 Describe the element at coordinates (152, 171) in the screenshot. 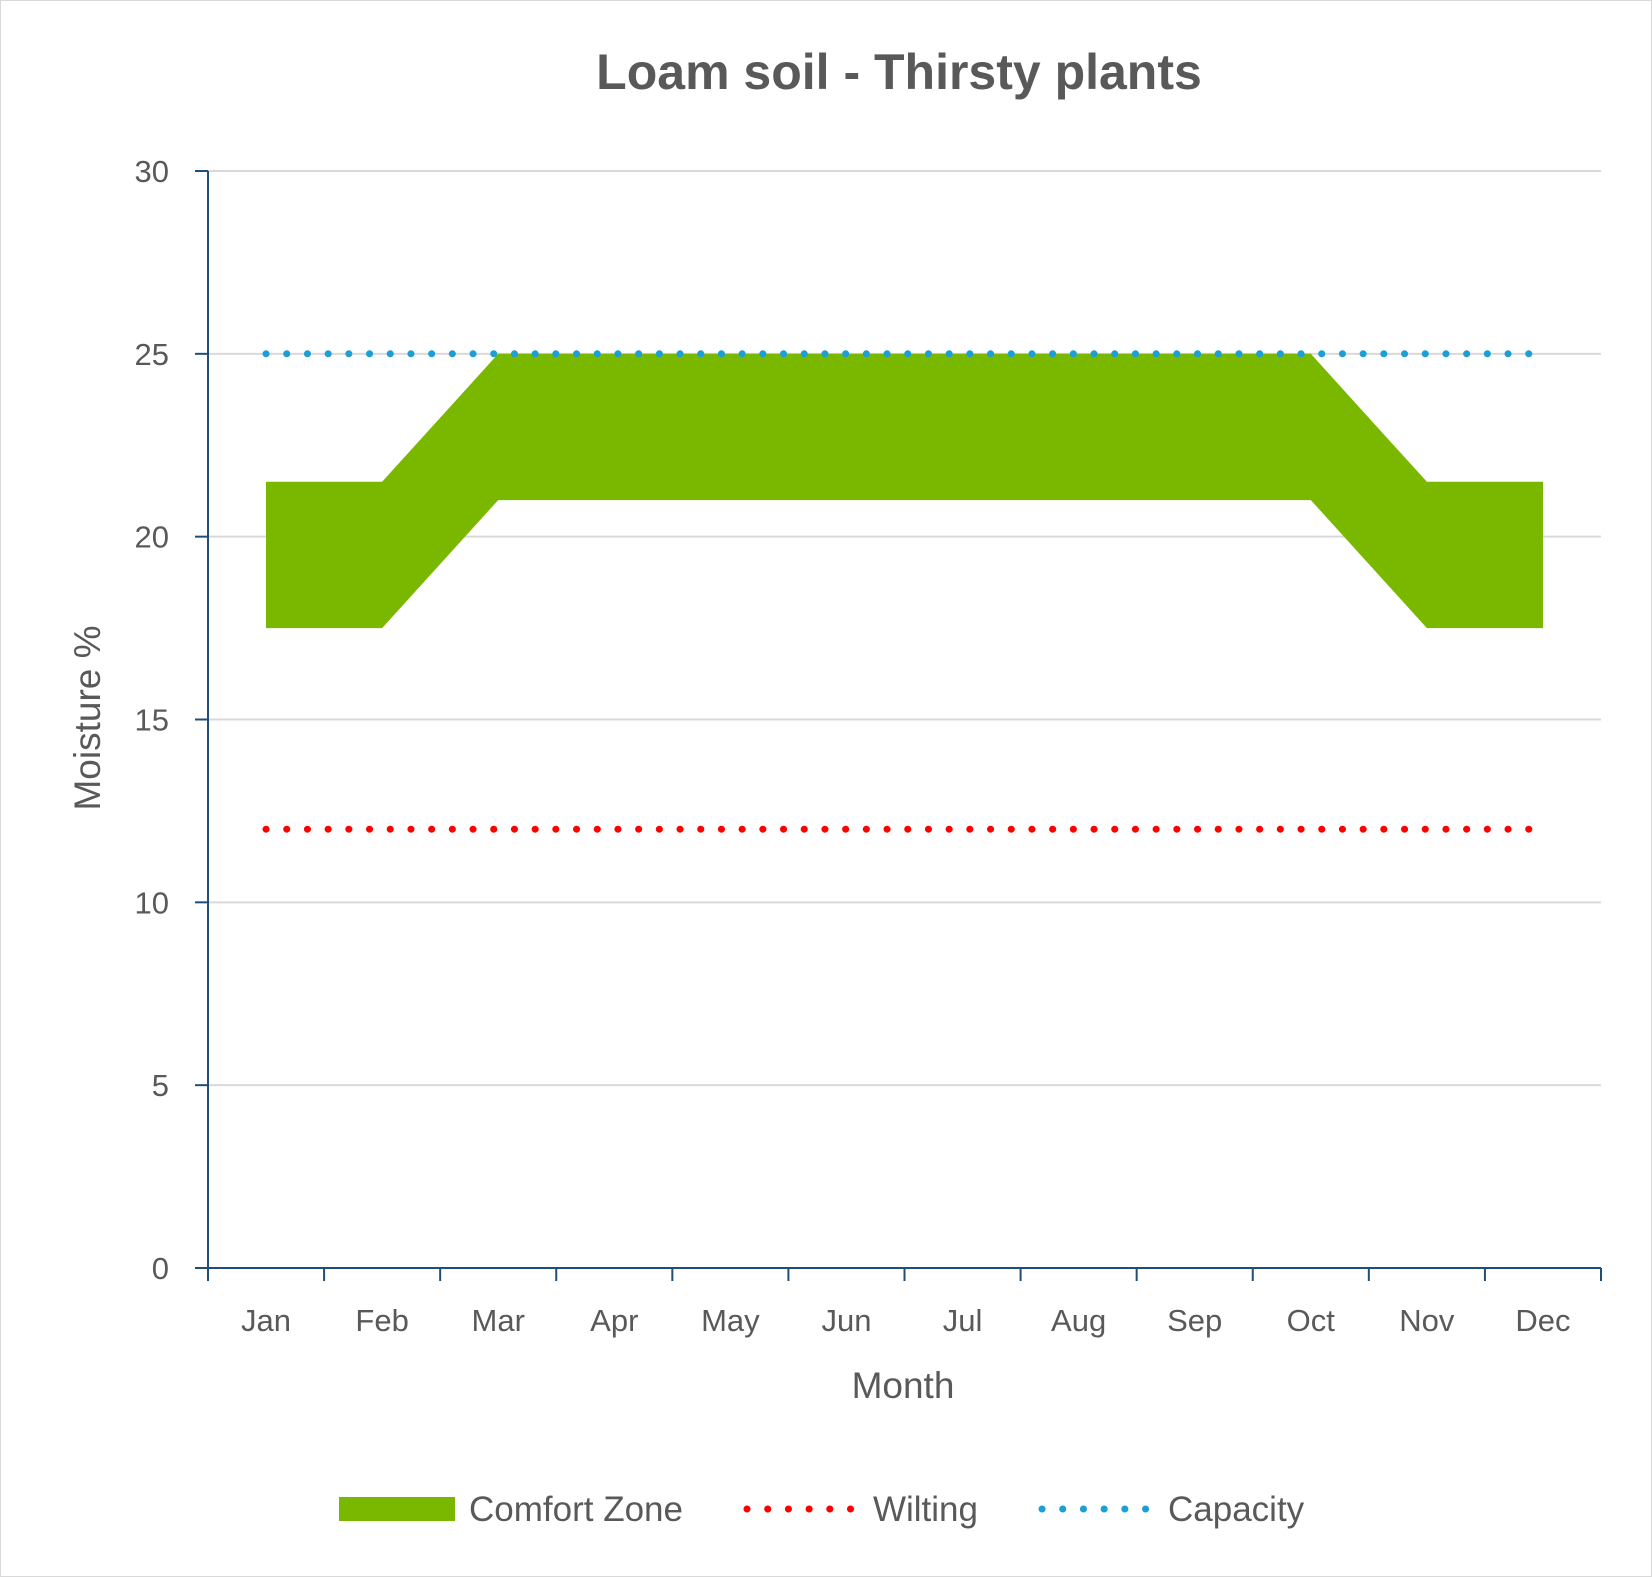

I see `y-tick-label: 30` at that location.